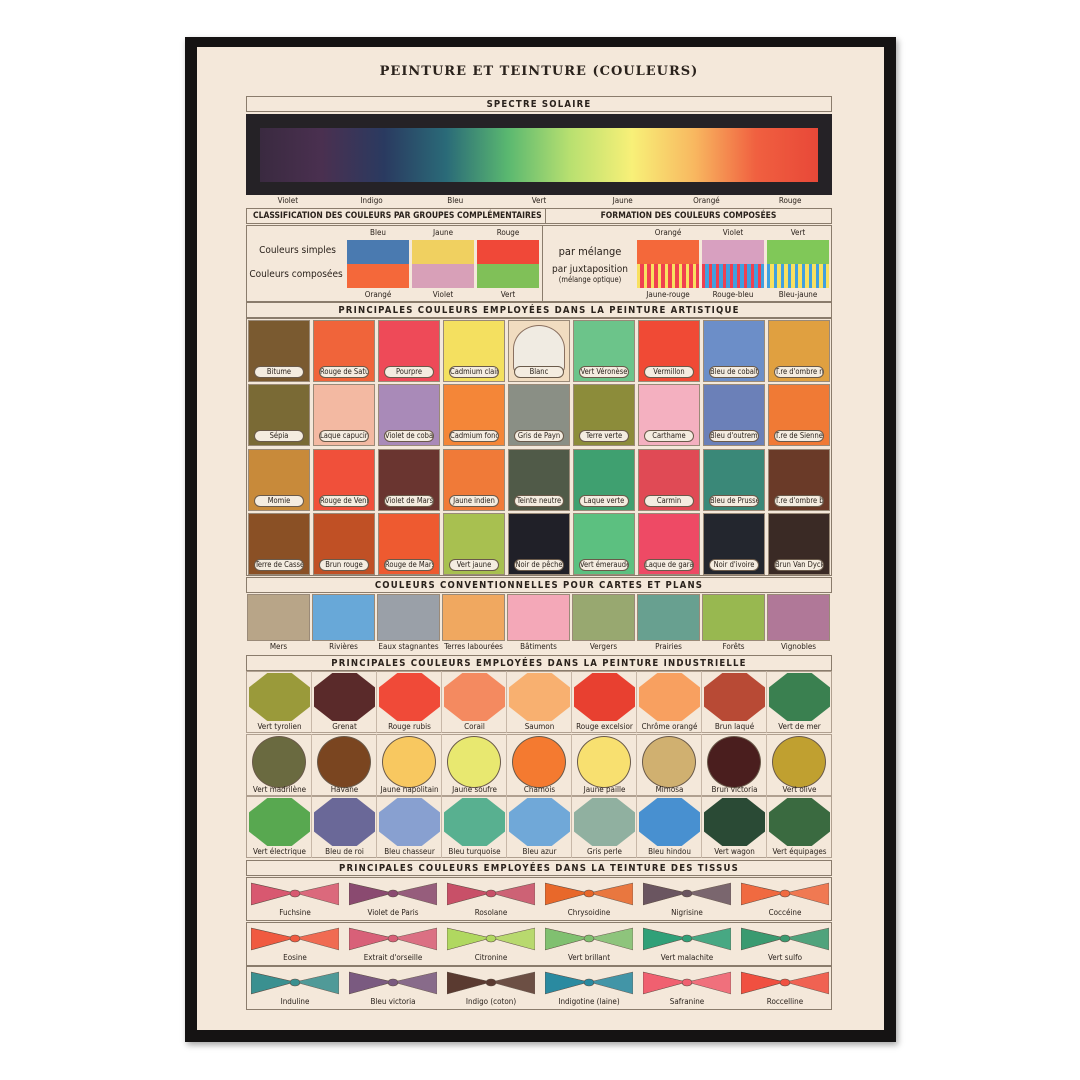 This screenshot has width=1080, height=1080. I want to click on simple-color-swatch, so click(508, 252).